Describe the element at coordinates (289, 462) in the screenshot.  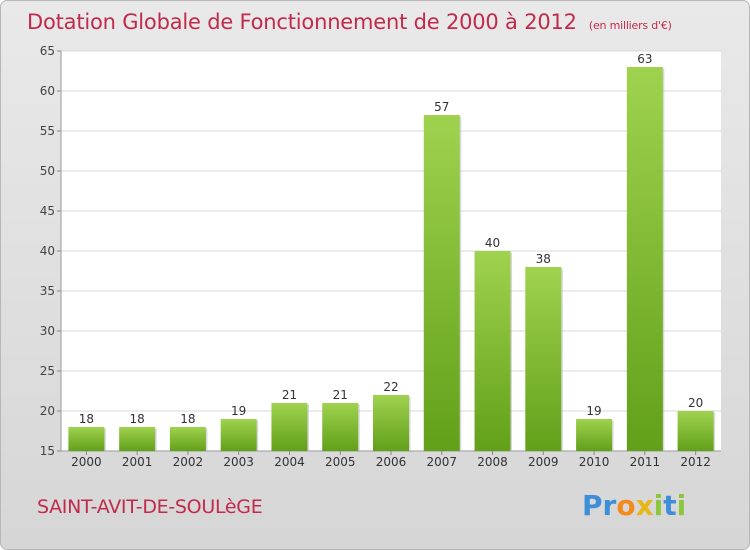
I see `x-tick-label: 2004` at that location.